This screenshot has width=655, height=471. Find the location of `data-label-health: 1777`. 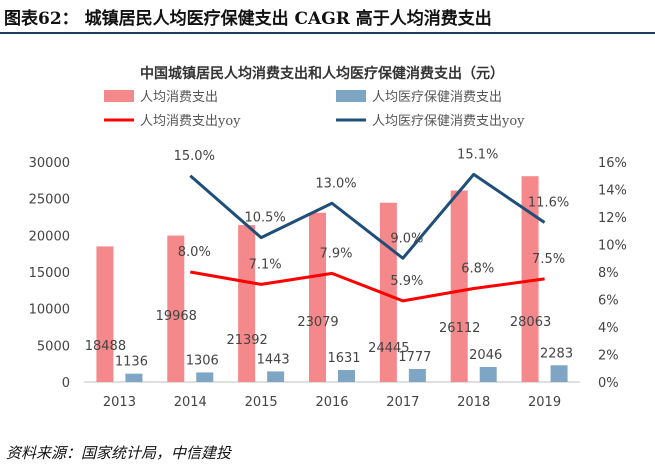

data-label-health: 1777 is located at coordinates (414, 357).